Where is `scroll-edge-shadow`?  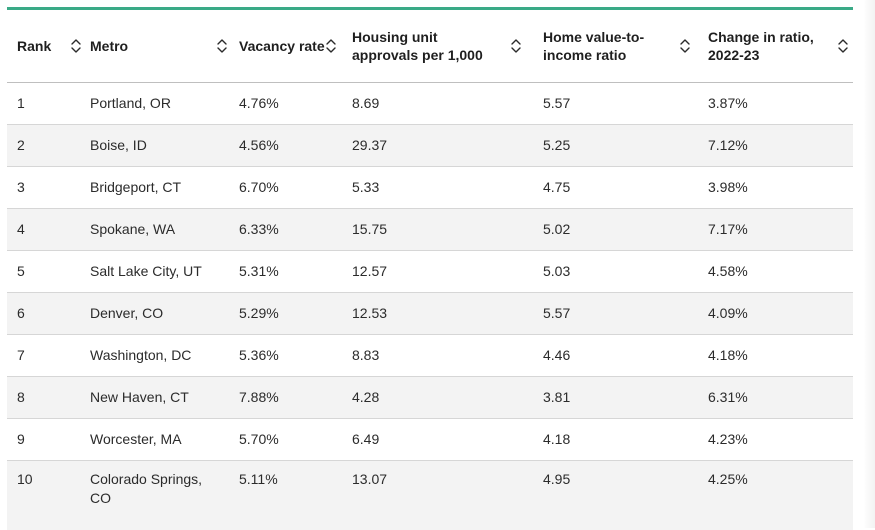 scroll-edge-shadow is located at coordinates (869, 264).